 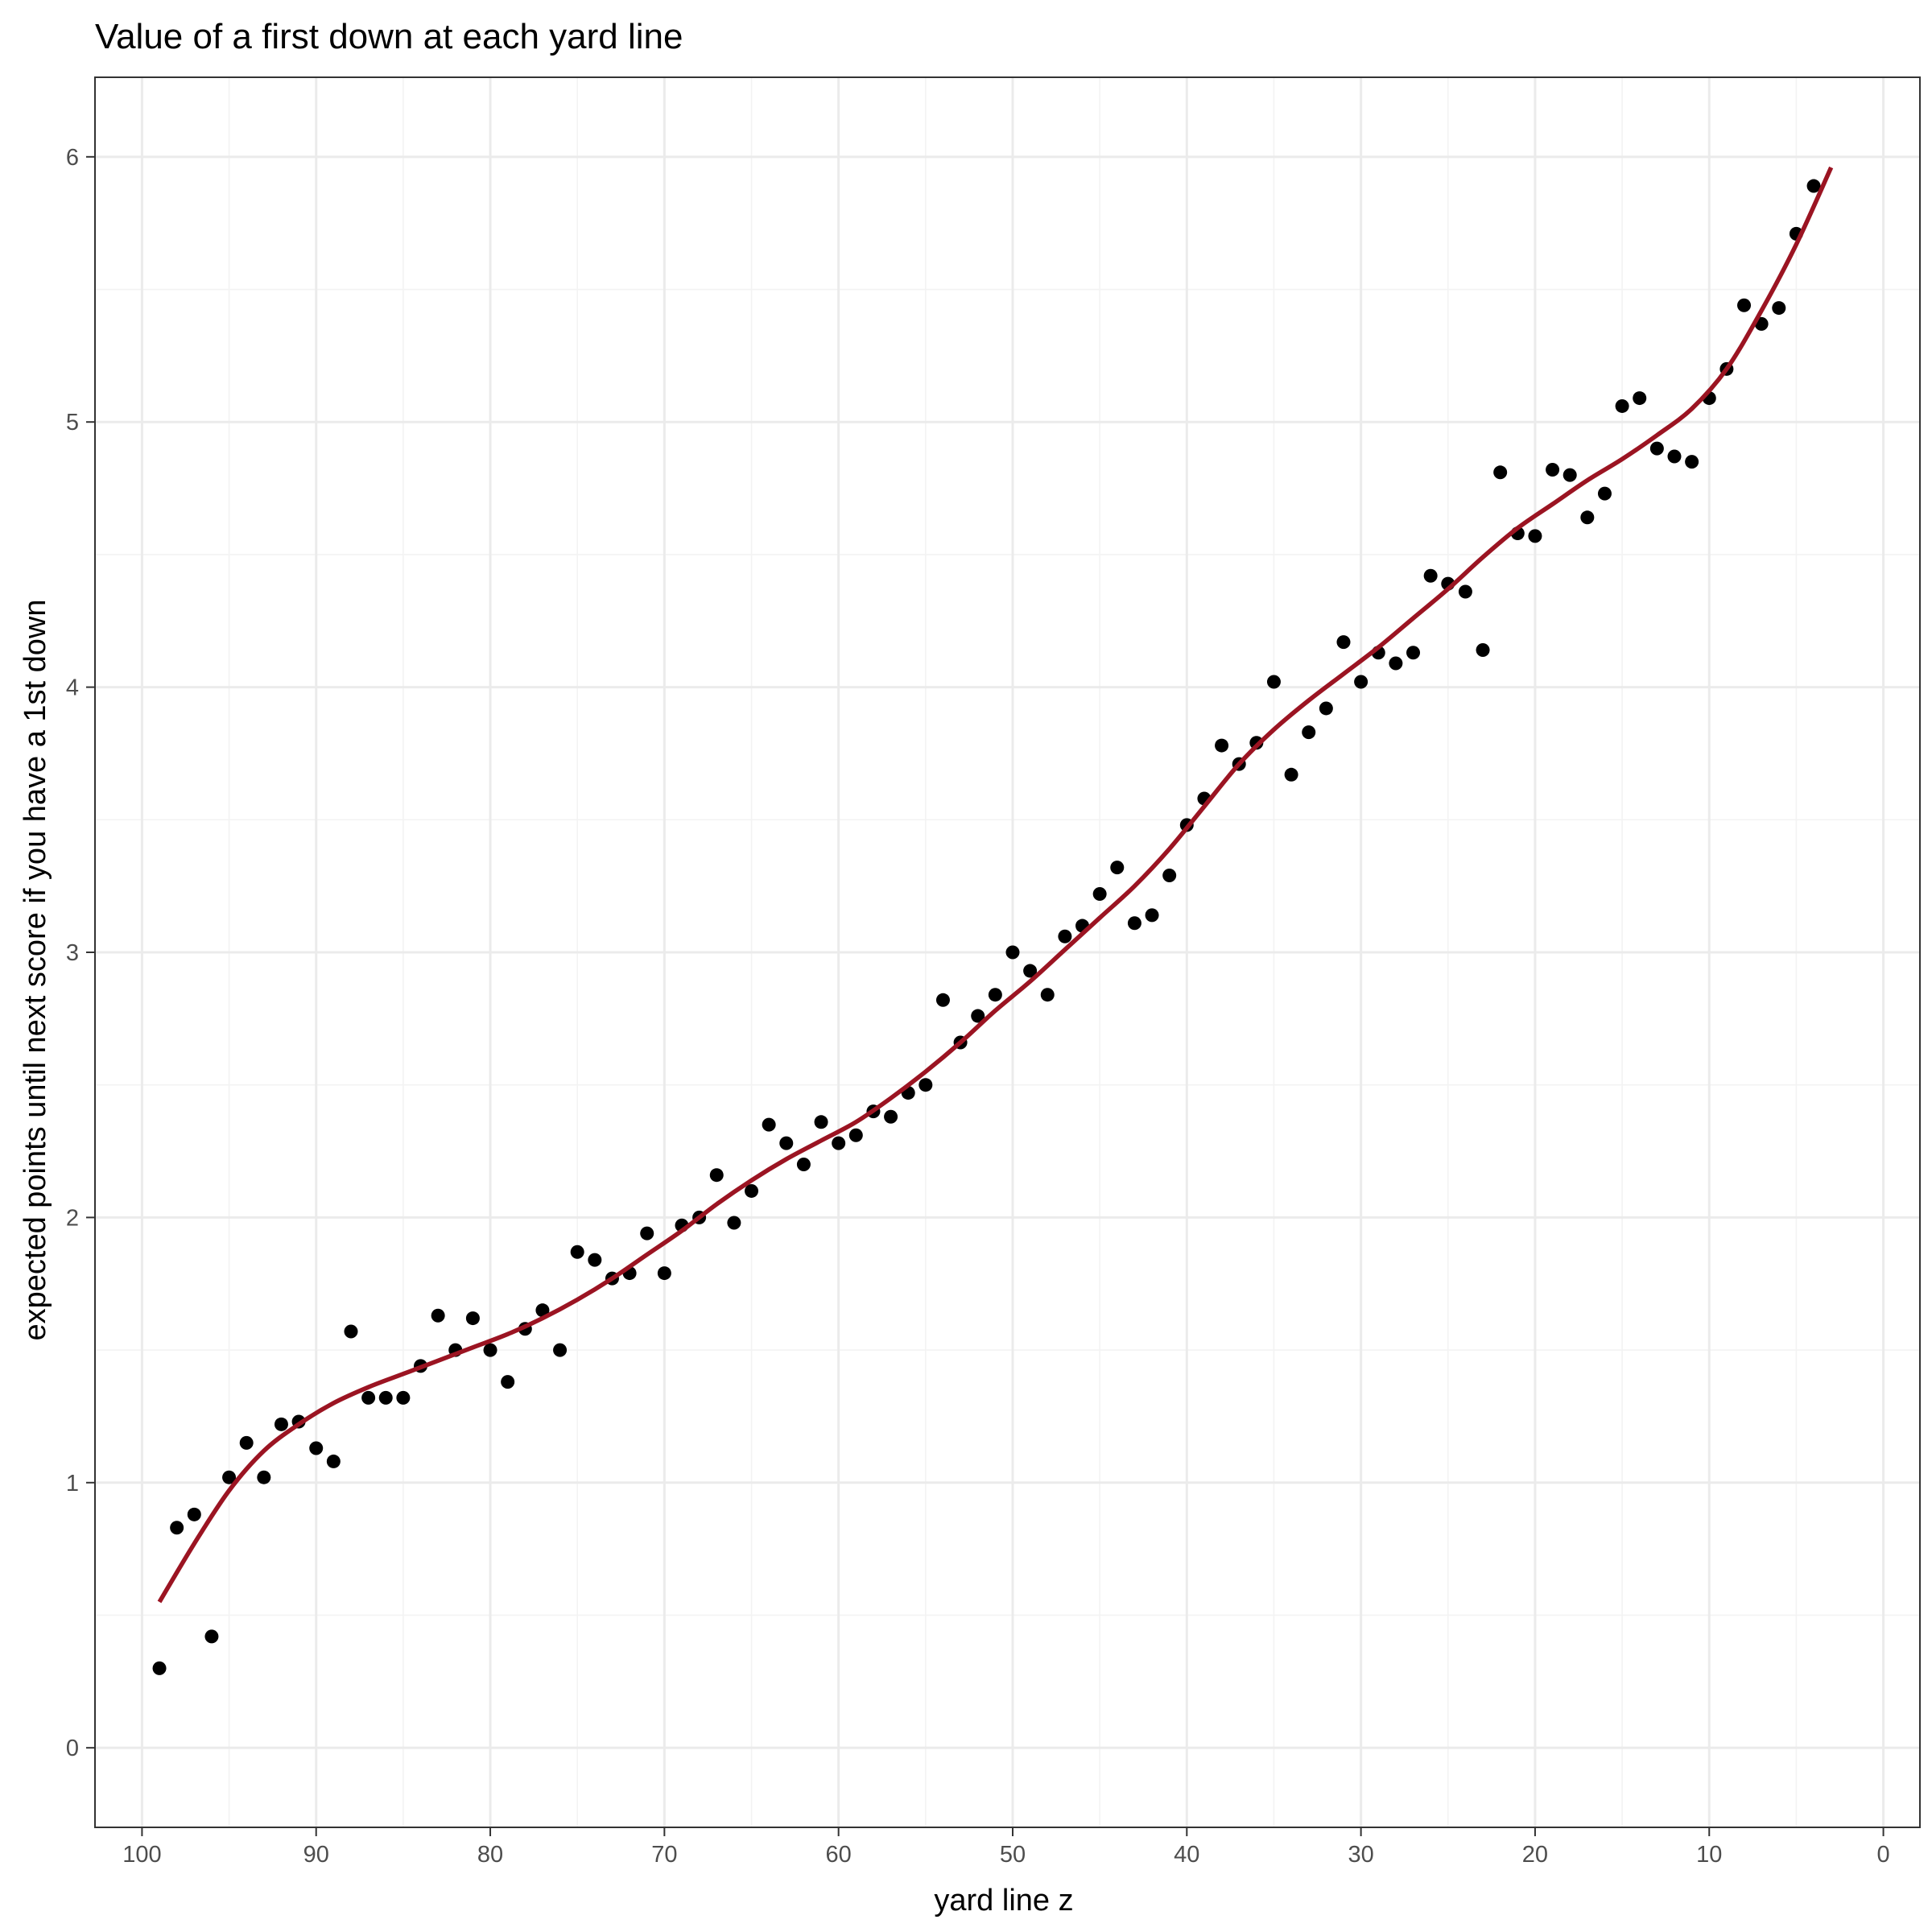 What do you see at coordinates (141, 1855) in the screenshot?
I see `x-tick-label: 100` at bounding box center [141, 1855].